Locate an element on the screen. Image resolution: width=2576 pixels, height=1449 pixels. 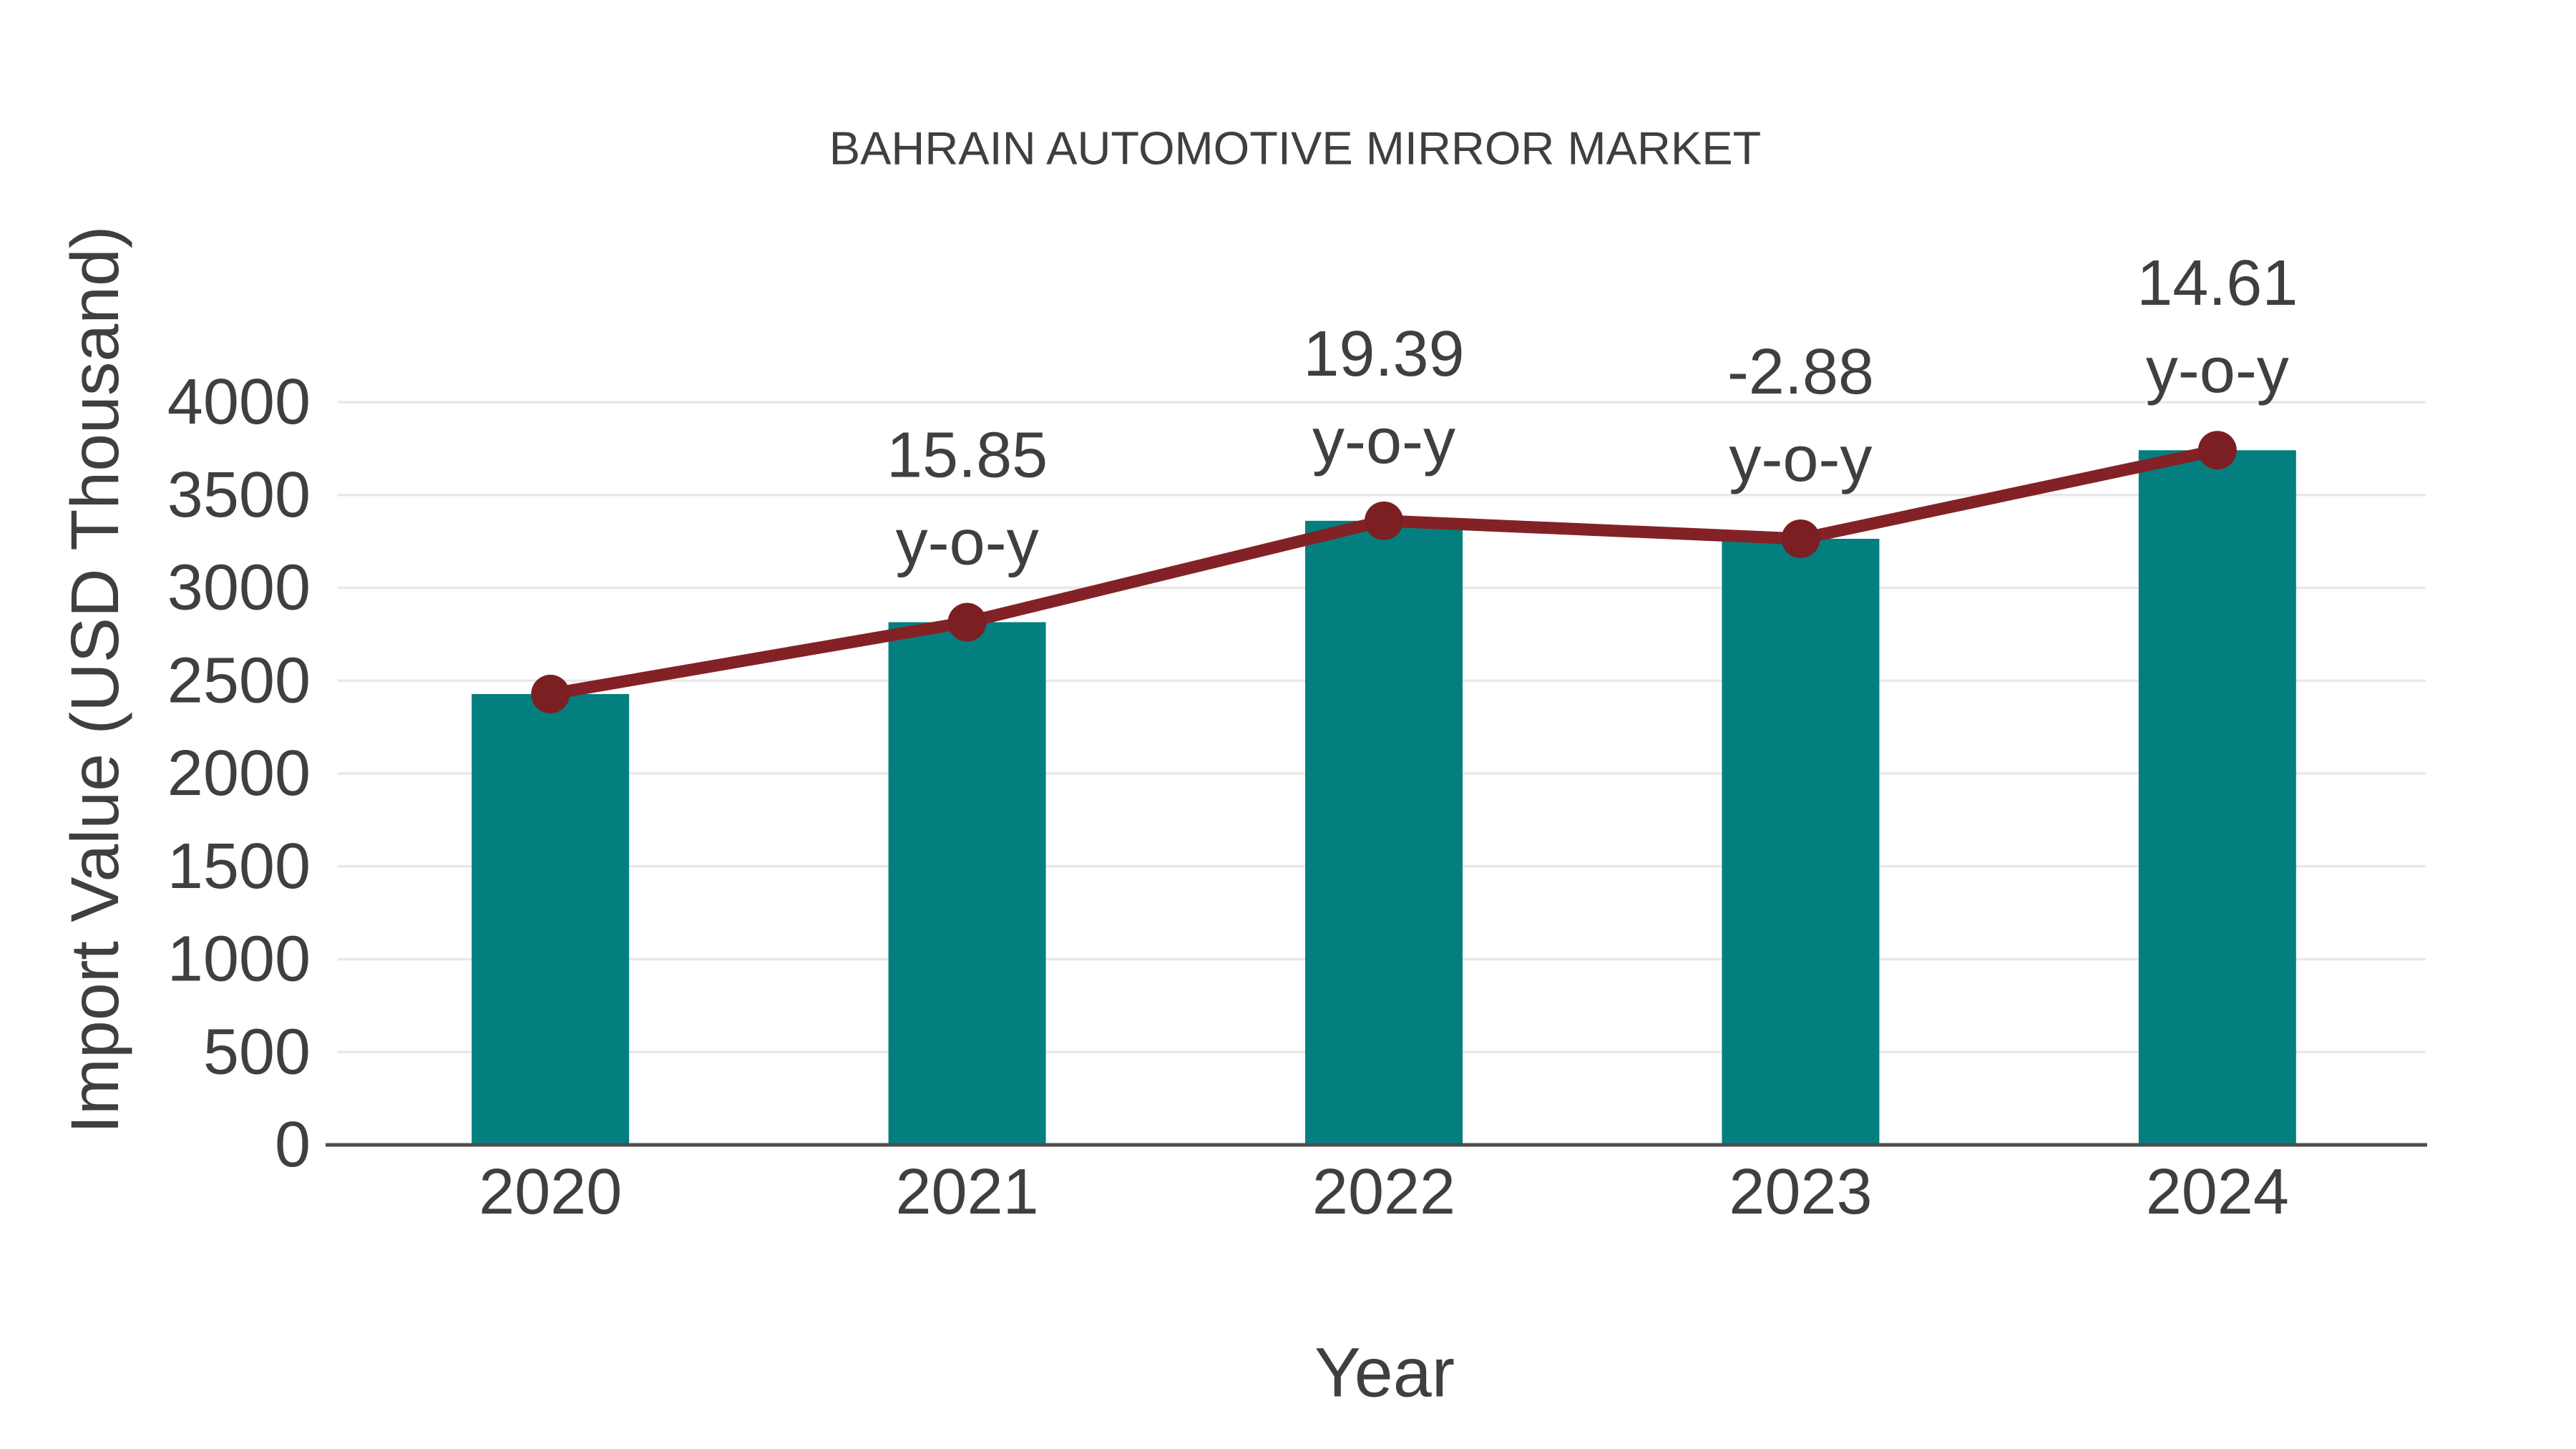
bar-2022 is located at coordinates (1384, 832).